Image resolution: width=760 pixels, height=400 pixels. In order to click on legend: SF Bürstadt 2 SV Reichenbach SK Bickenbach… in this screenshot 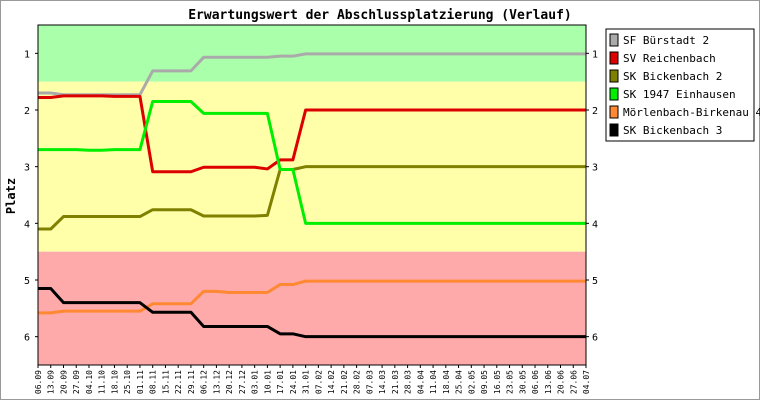, I will do `click(682, 85)`.